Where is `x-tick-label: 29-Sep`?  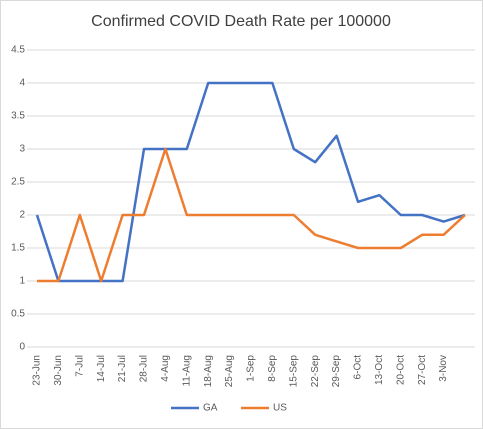 x-tick-label: 29-Sep is located at coordinates (336, 371).